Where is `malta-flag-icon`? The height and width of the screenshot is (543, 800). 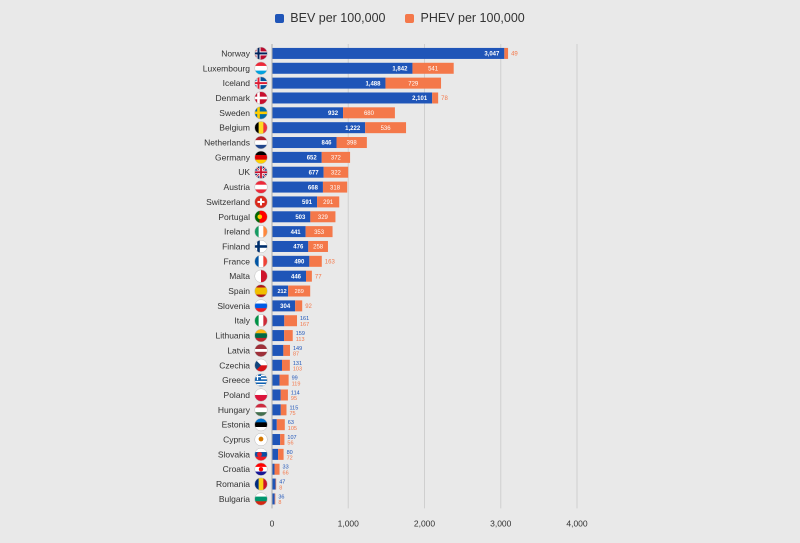
malta-flag-icon is located at coordinates (261, 276).